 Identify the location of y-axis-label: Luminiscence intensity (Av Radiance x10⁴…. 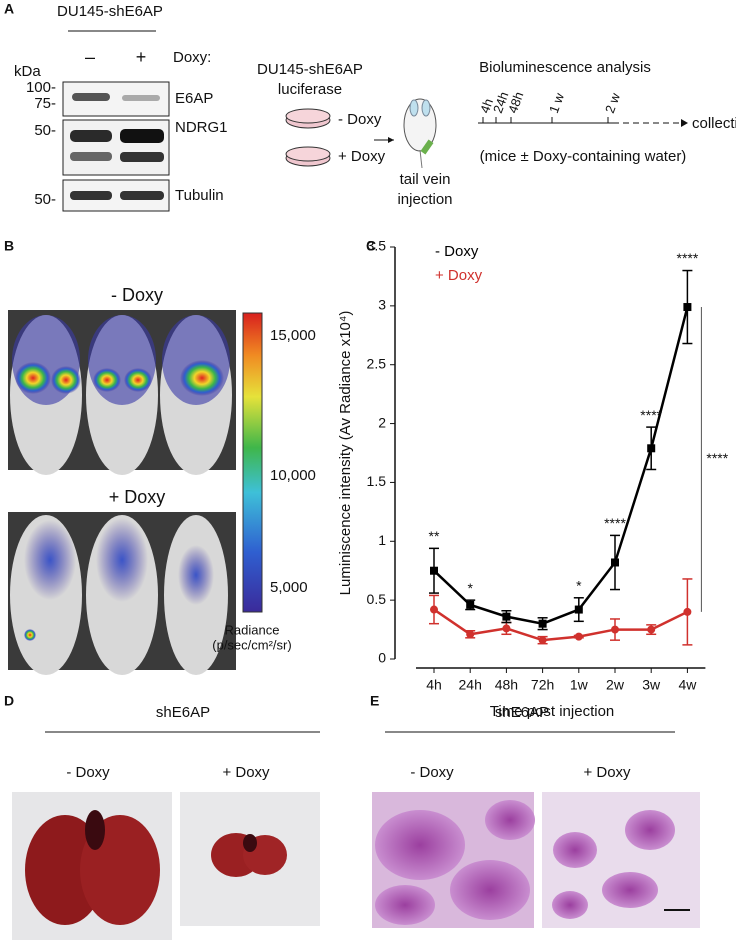
(345, 453).